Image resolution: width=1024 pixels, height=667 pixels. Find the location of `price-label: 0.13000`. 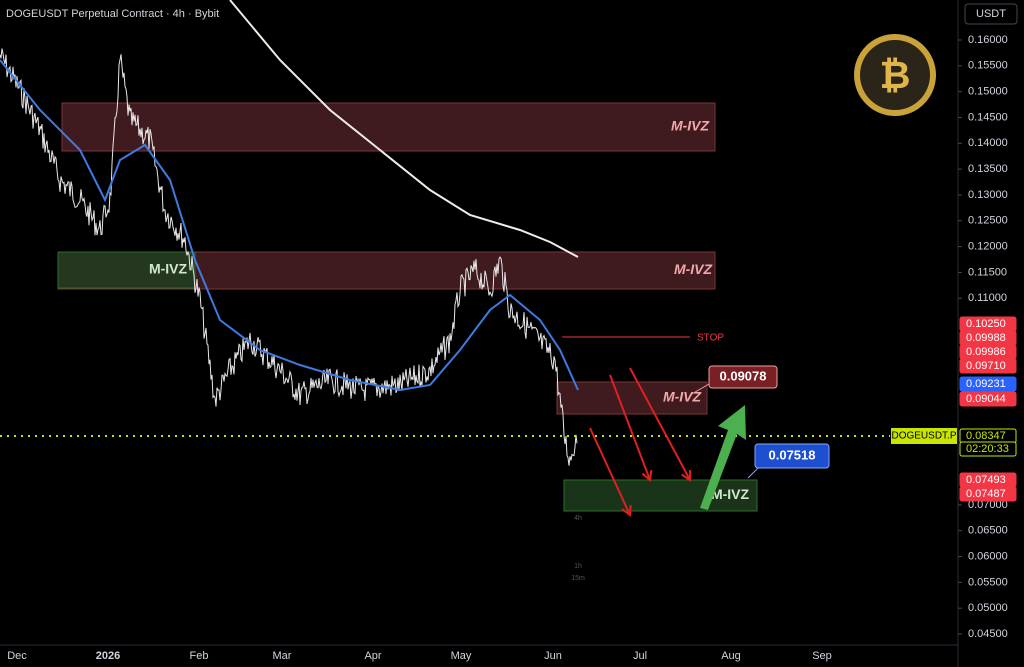

price-label: 0.13000 is located at coordinates (988, 195).